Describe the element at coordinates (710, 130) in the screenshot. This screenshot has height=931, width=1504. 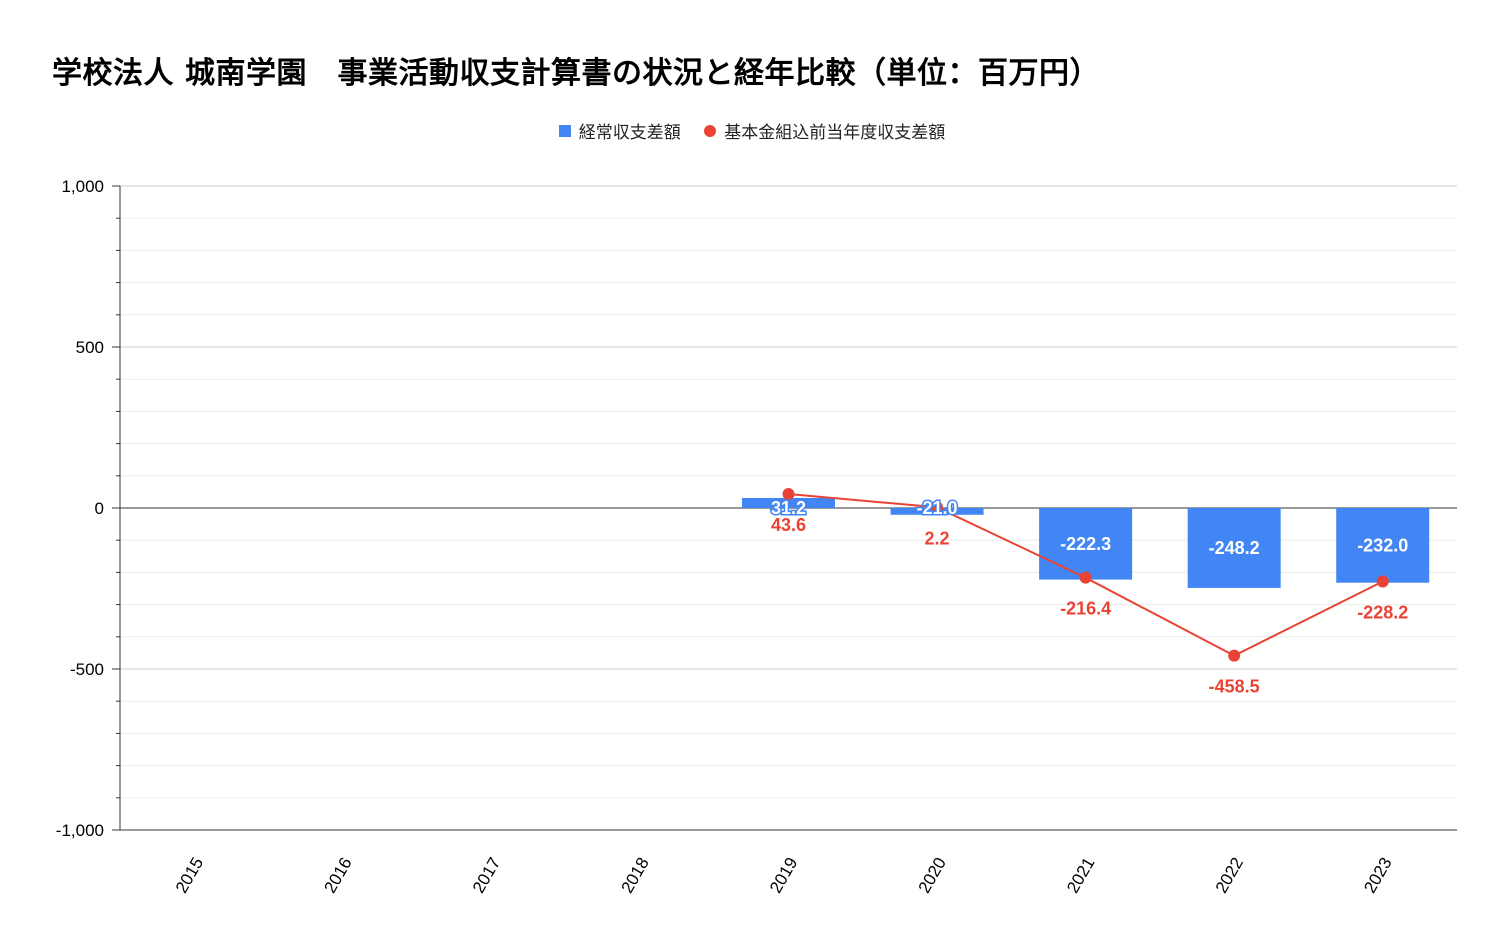
I see `legend-line-swatch` at that location.